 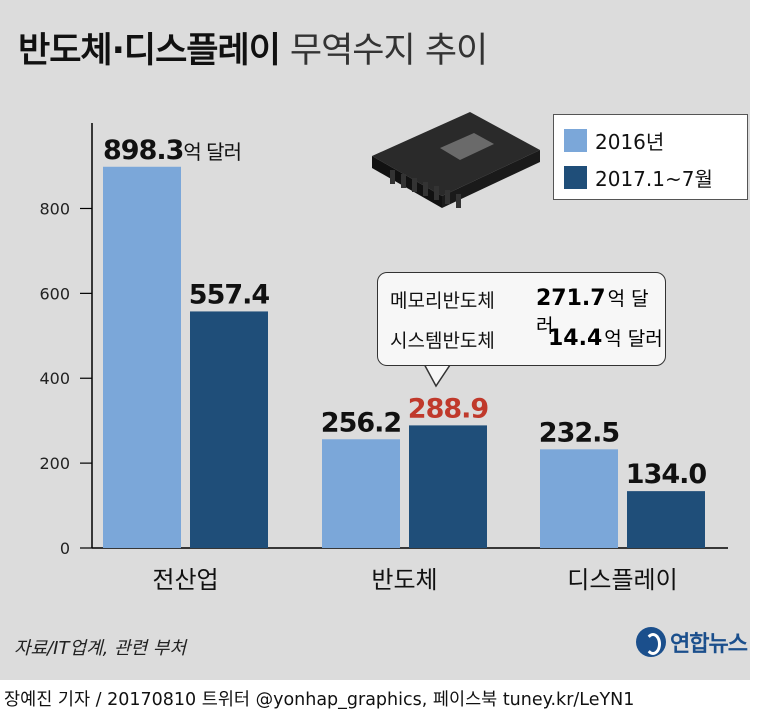 I want to click on callout-value-memory: 271.7 억 달러, so click(x=600, y=311).